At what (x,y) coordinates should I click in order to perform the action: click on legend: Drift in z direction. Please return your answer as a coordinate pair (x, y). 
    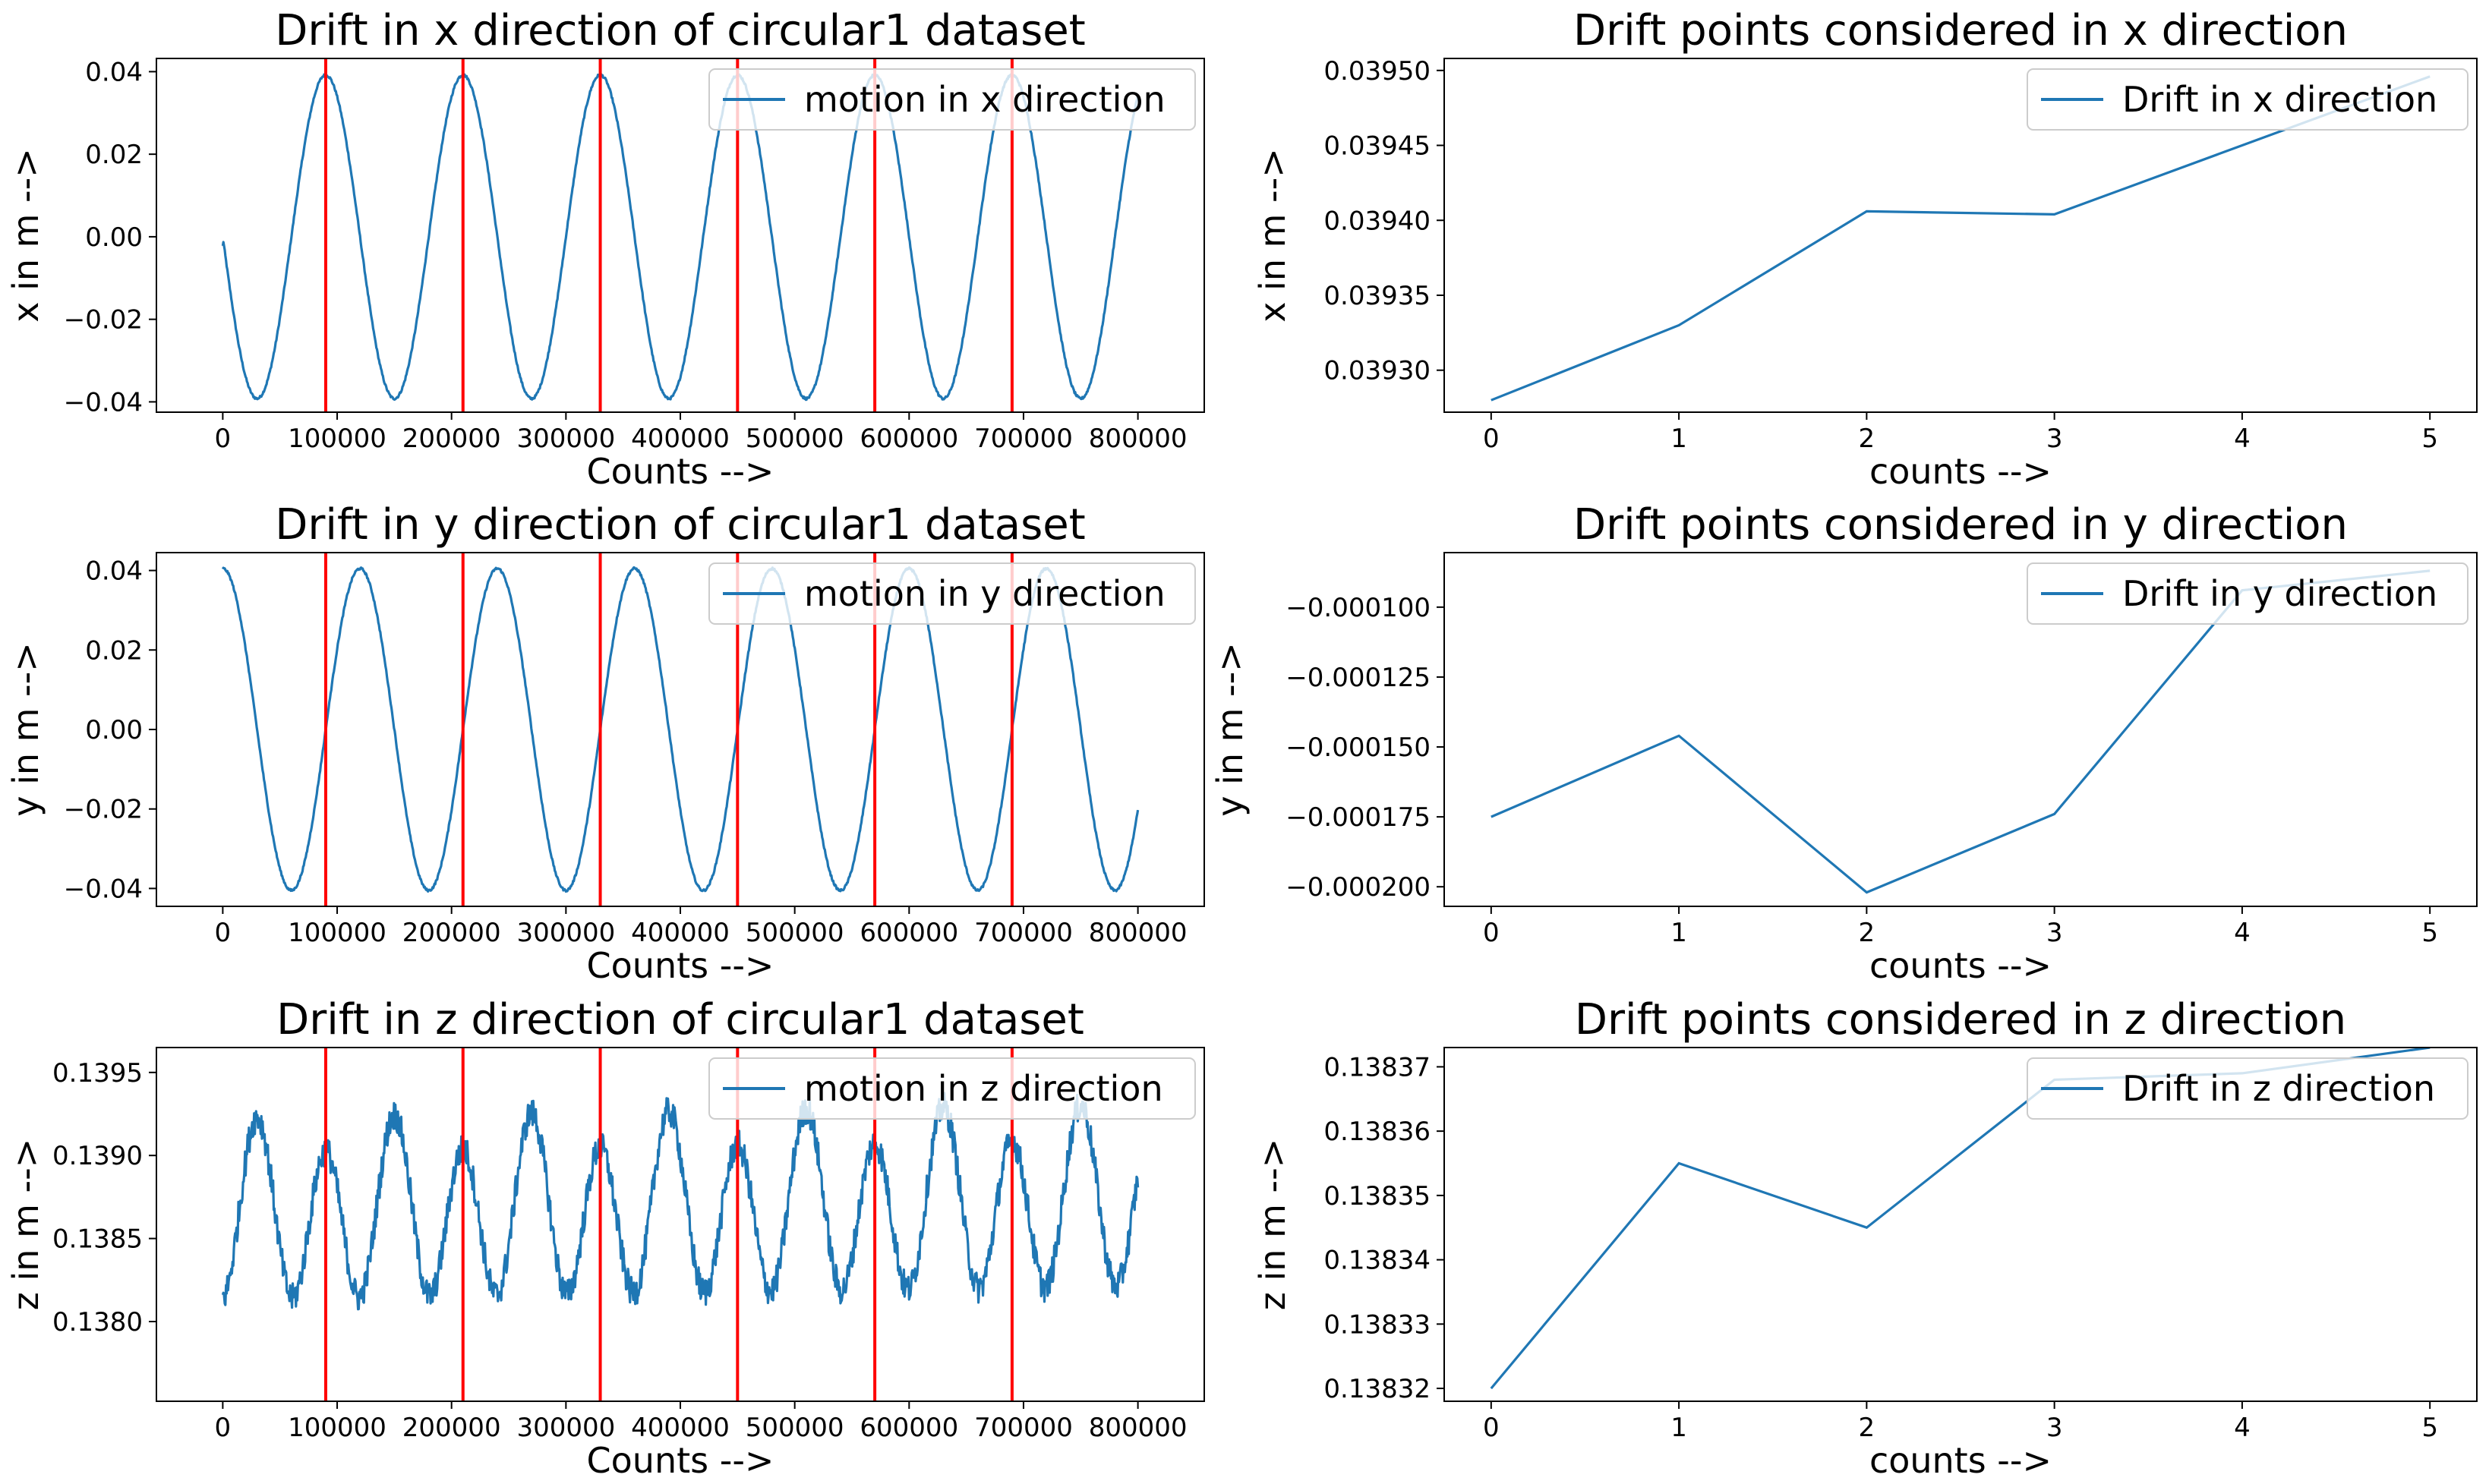
    Looking at the image, I should click on (2247, 1088).